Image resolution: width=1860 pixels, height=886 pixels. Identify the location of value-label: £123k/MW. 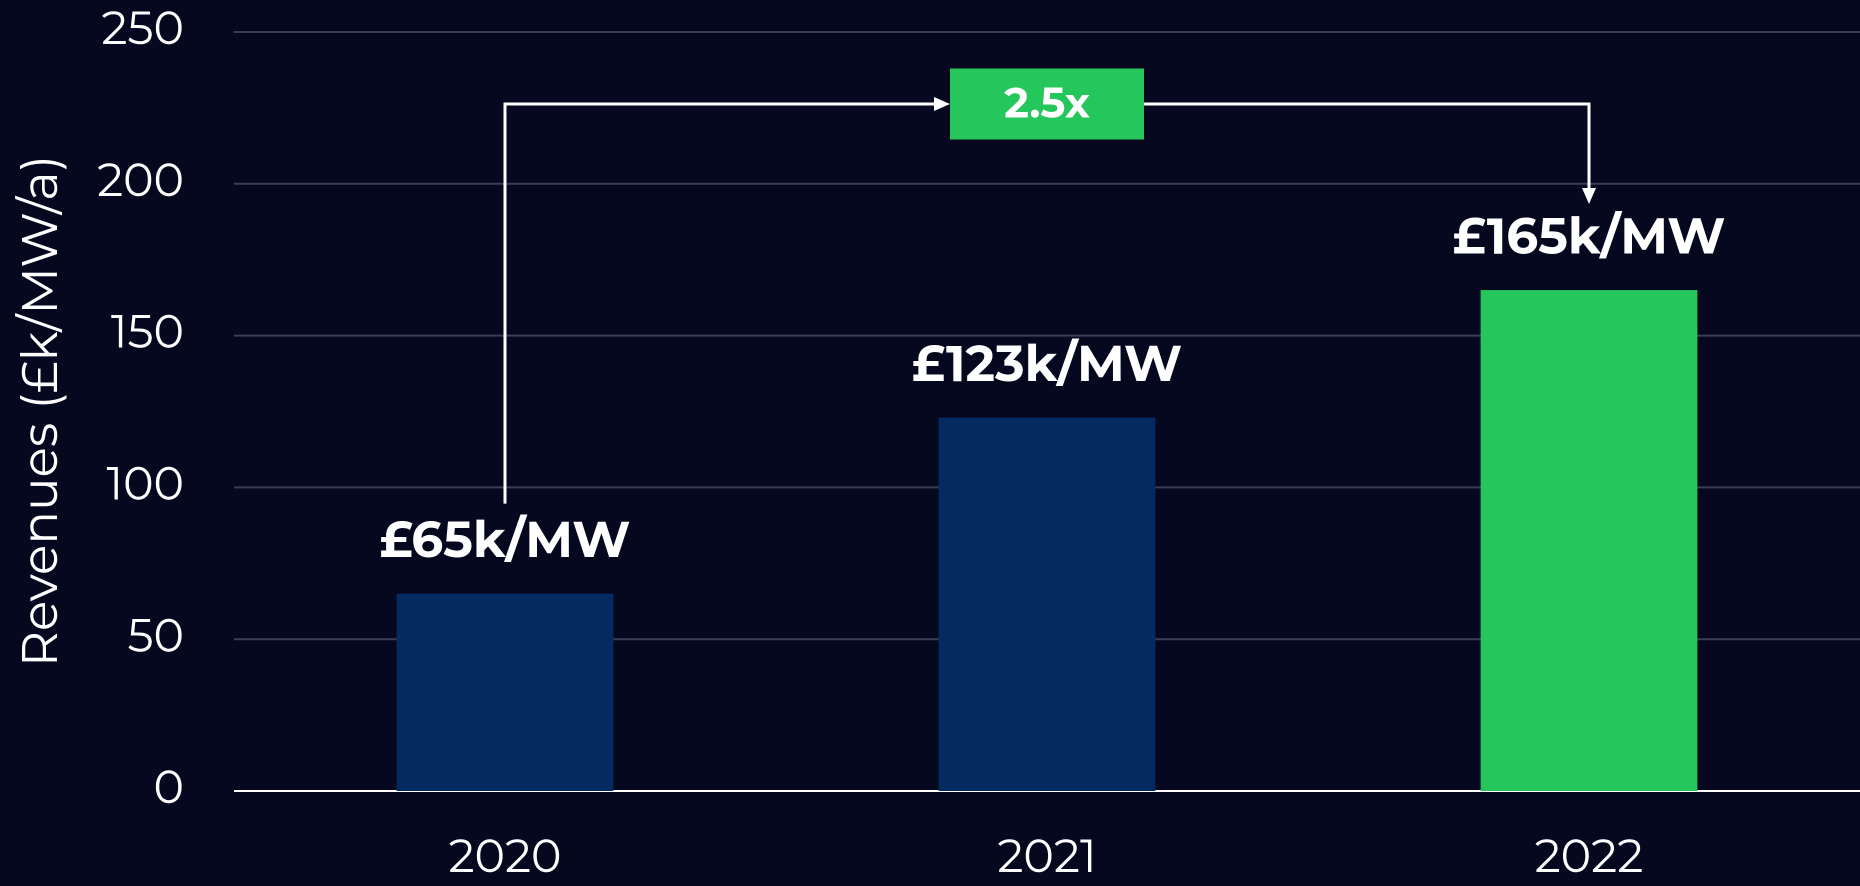
(1047, 363).